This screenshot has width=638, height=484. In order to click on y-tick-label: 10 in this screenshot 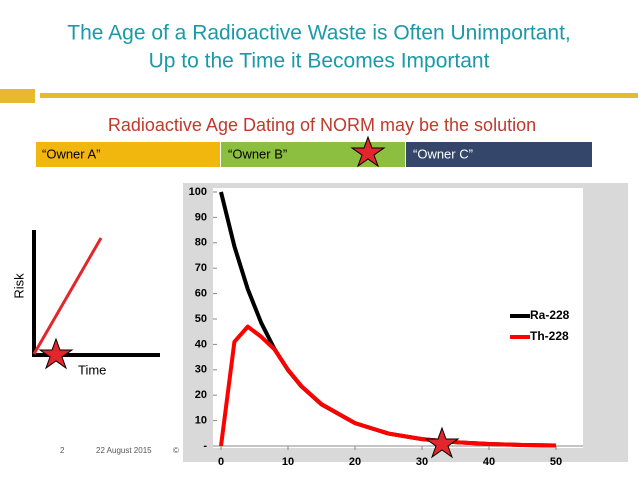, I will do `click(201, 421)`.